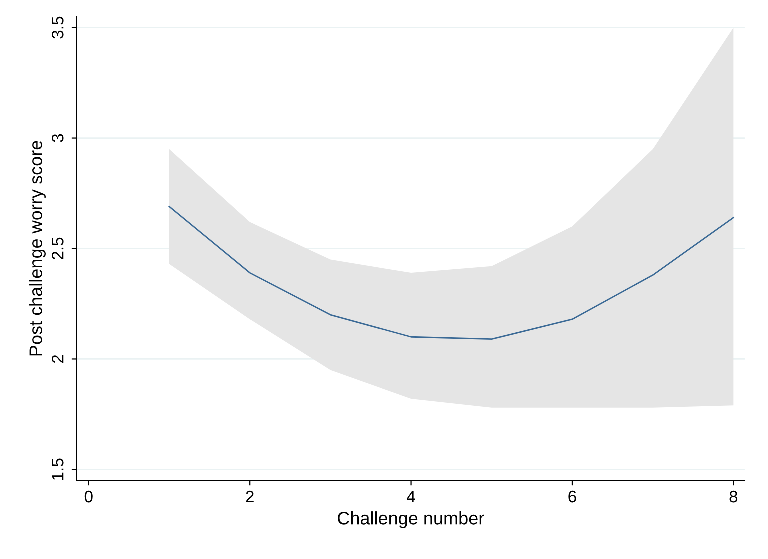  What do you see at coordinates (58, 249) in the screenshot?
I see `y-tick-label: 2.5` at bounding box center [58, 249].